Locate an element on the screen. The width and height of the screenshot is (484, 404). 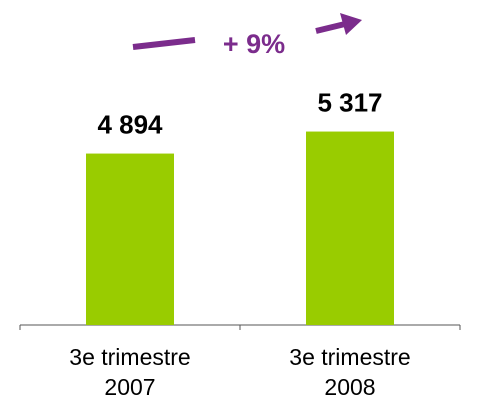
value-label: 5 317 is located at coordinates (349, 102).